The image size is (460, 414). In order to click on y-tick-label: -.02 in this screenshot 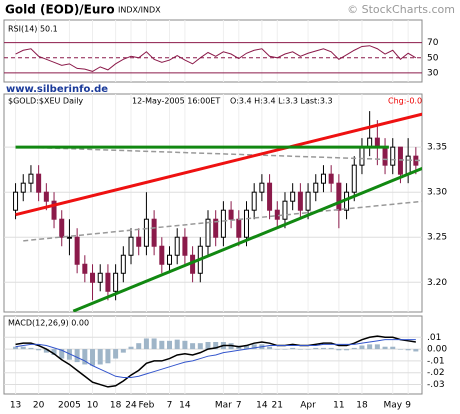, I will do `click(436, 373)`.